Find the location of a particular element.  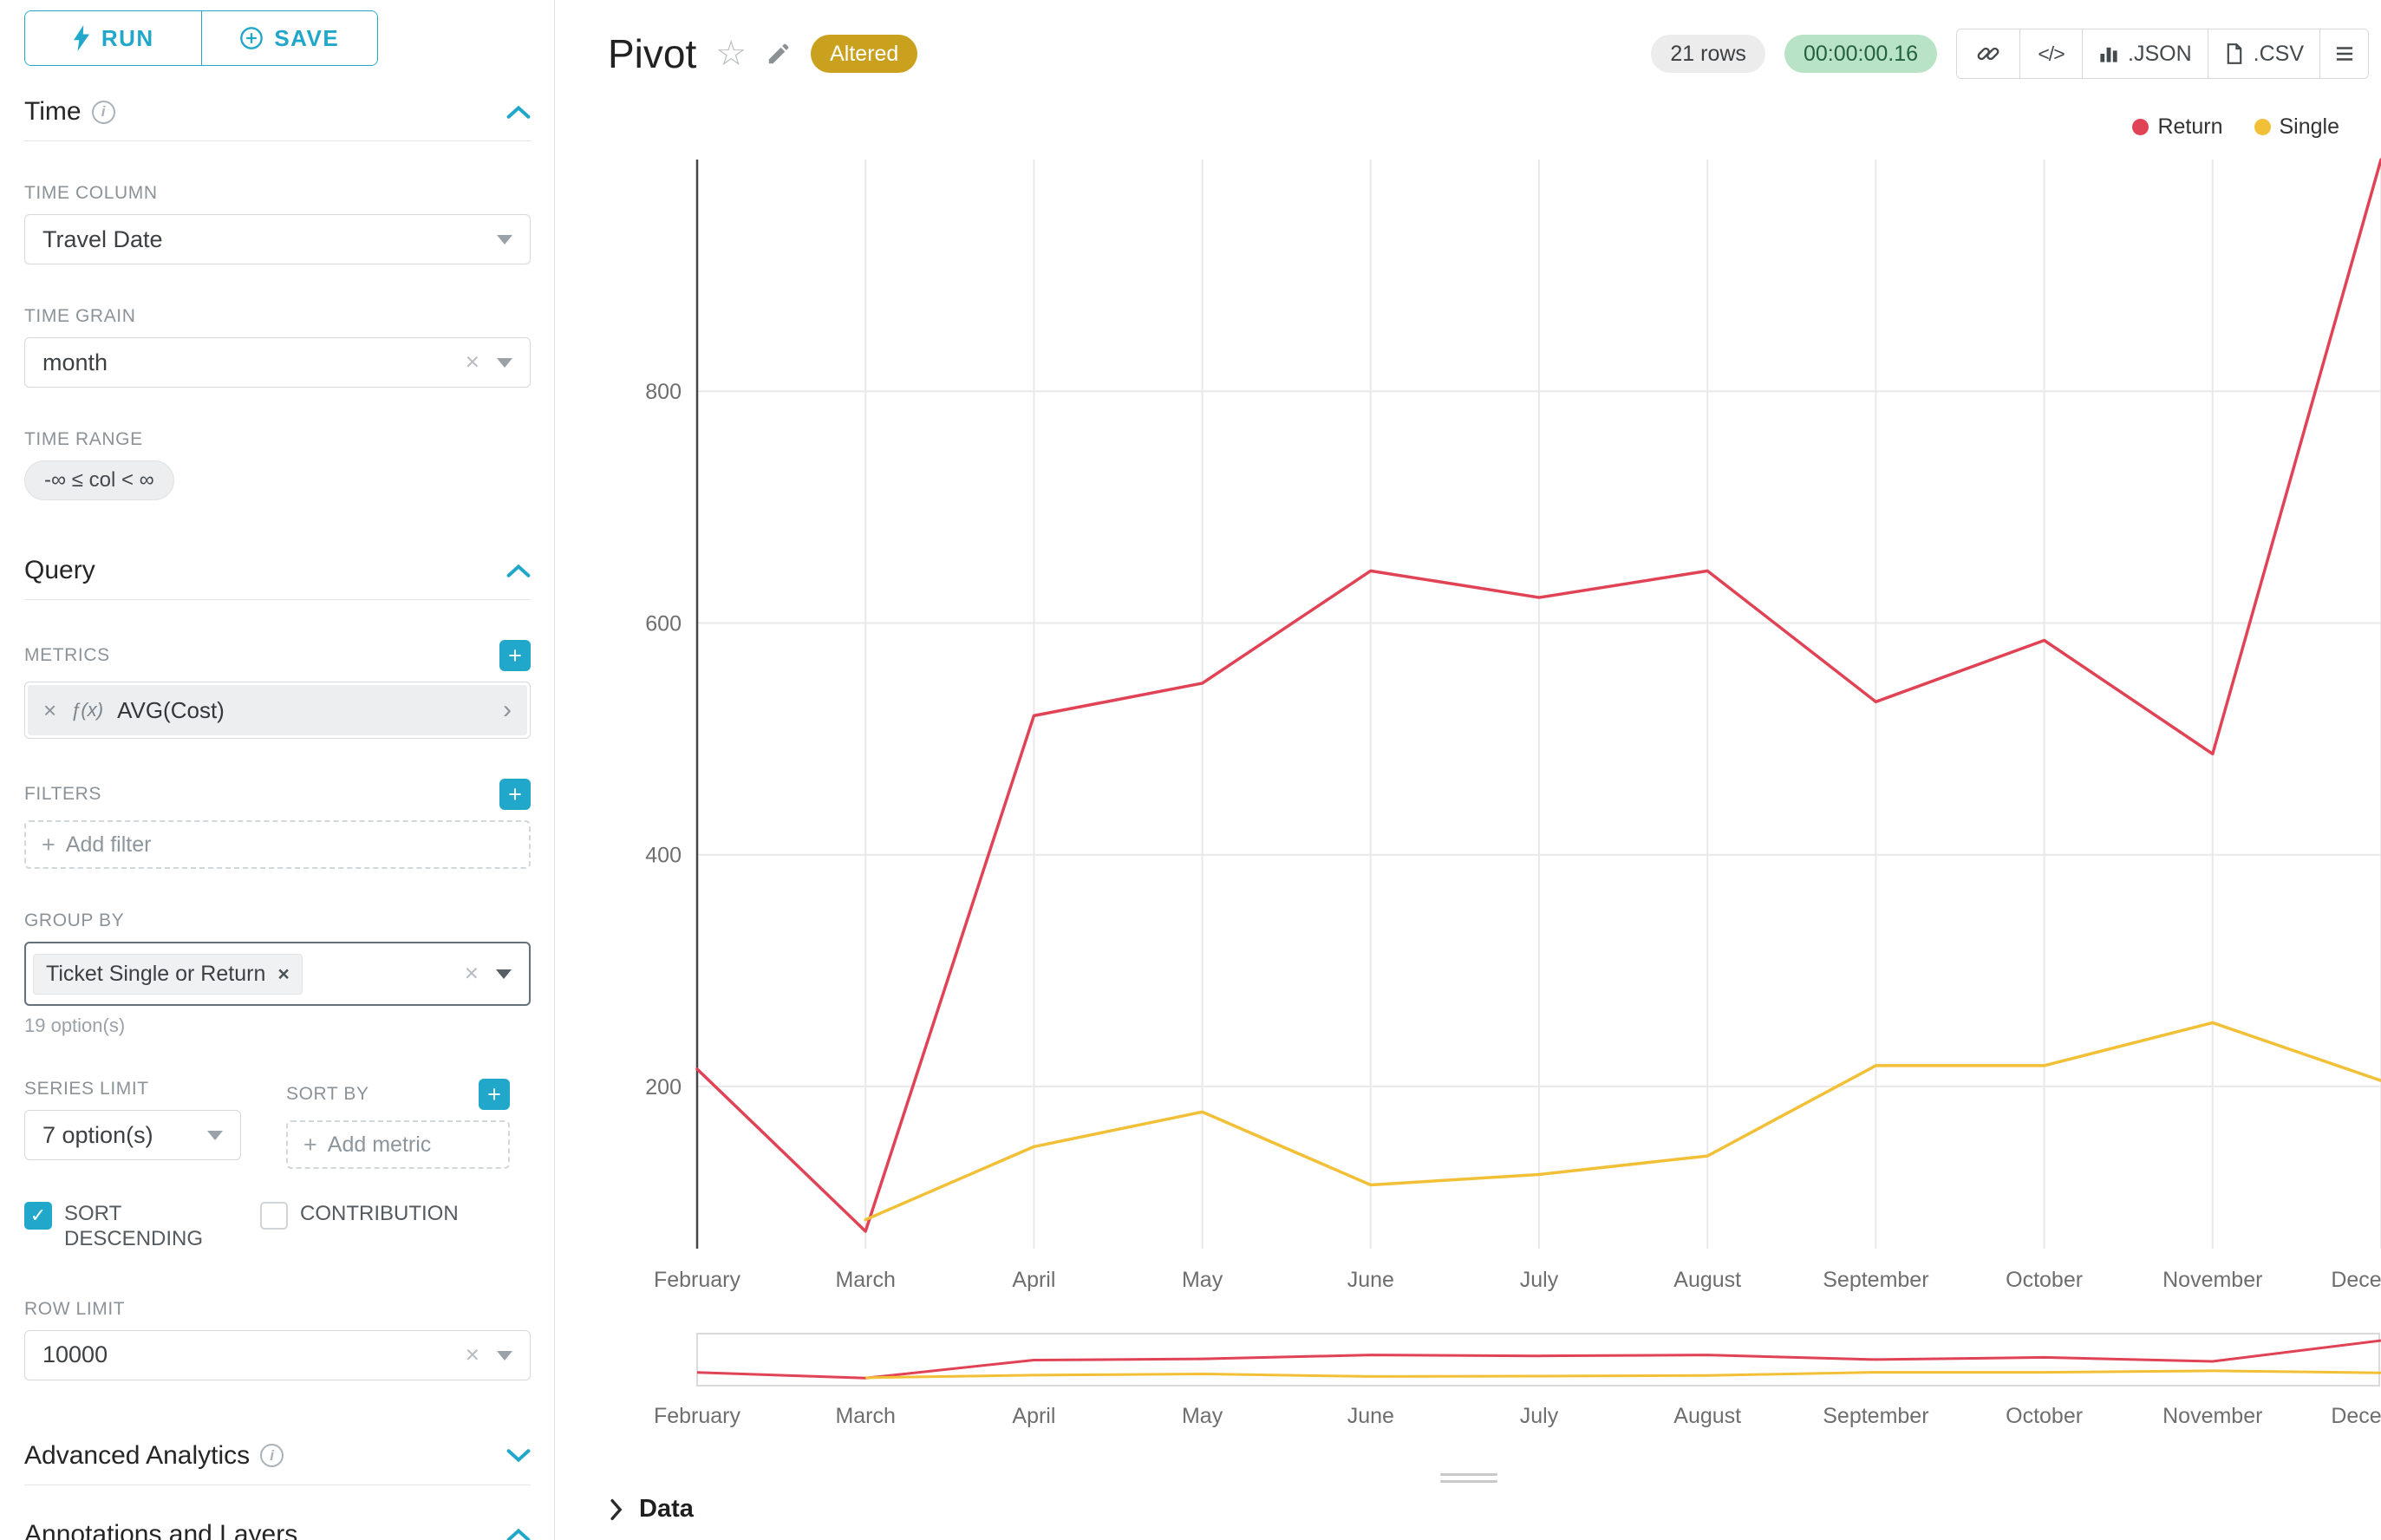

query-section-header: Query is located at coordinates (278, 578).